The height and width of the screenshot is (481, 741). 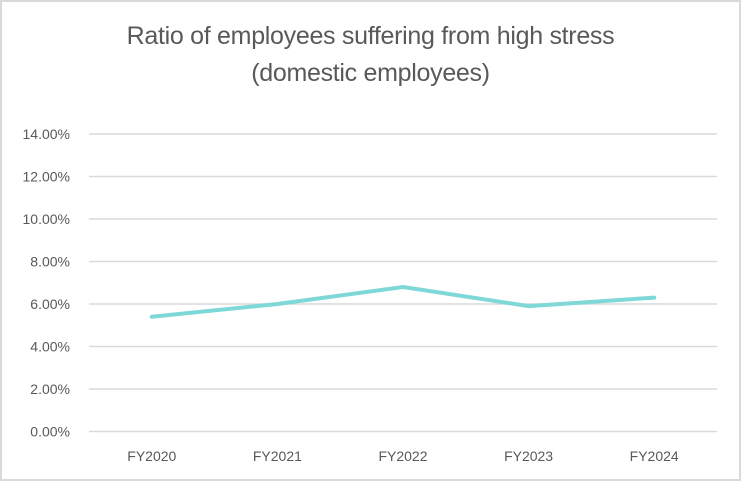 I want to click on y-tick-label: 10.00%, so click(x=46, y=219).